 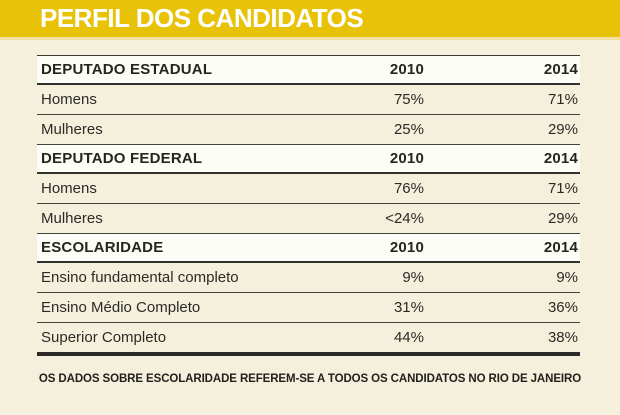 What do you see at coordinates (408, 307) in the screenshot?
I see `value-2010: 31%` at bounding box center [408, 307].